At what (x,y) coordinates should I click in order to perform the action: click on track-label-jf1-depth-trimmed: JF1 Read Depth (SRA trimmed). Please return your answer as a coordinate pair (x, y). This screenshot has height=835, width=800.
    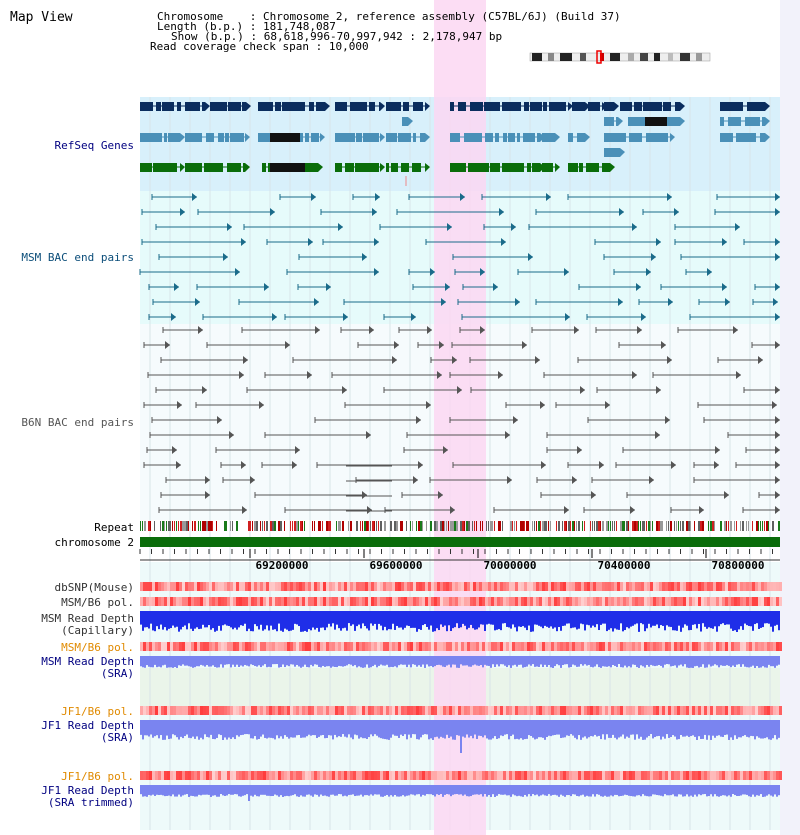
    Looking at the image, I should click on (87, 797).